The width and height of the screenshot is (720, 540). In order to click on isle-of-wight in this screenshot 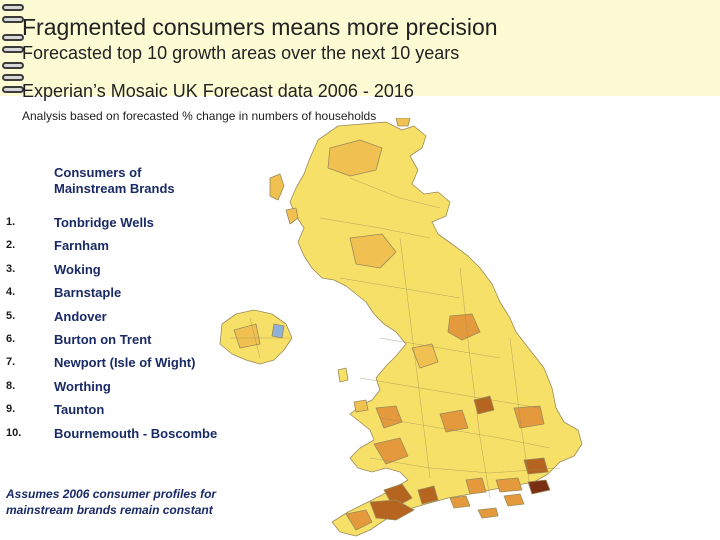, I will do `click(488, 513)`.